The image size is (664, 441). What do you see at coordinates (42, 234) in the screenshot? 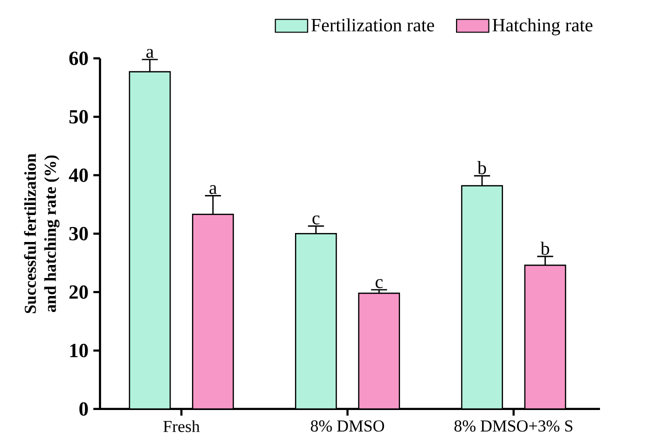
I see `y-axis-title: Successful fertilization and hatching rate (%)` at bounding box center [42, 234].